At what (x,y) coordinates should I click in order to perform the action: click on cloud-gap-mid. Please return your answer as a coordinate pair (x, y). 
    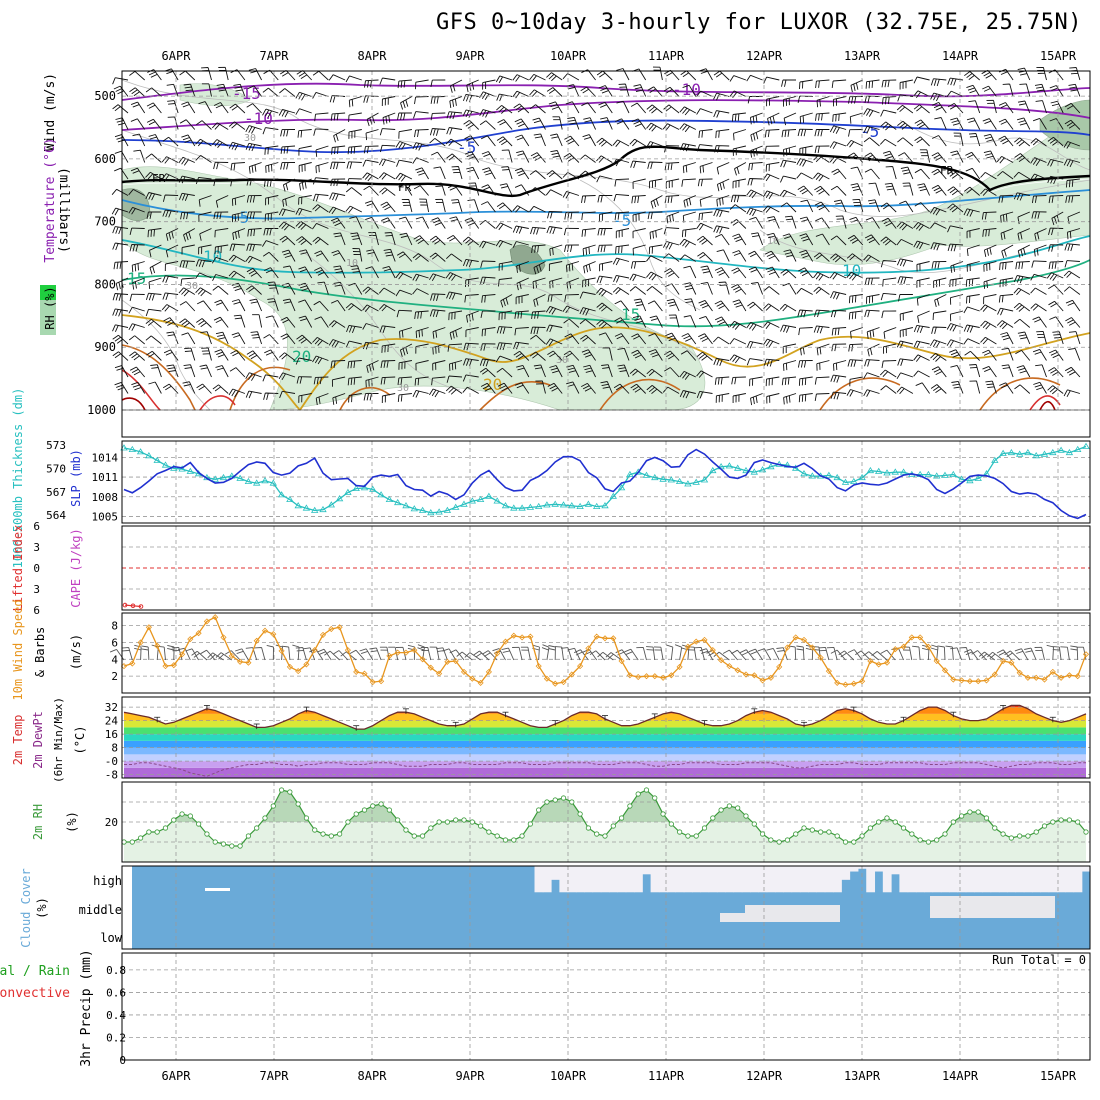
    Looking at the image, I should click on (780, 917).